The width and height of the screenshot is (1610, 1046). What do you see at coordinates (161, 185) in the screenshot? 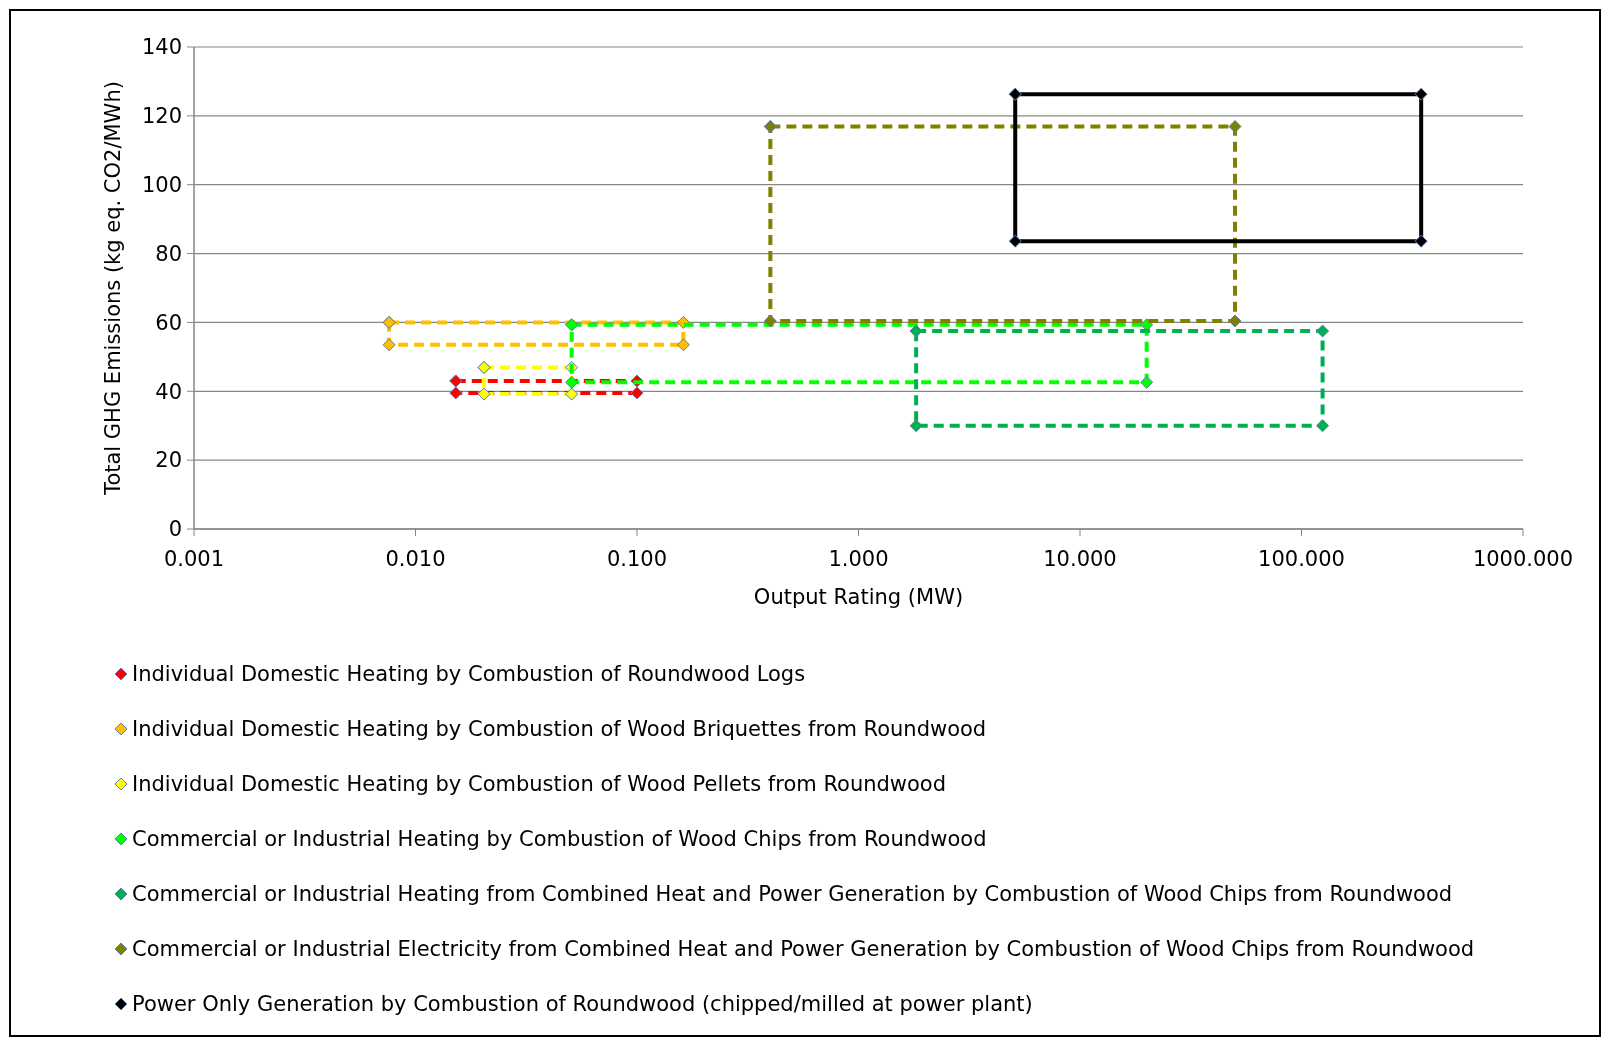
I see `y-tick-label: 100` at bounding box center [161, 185].